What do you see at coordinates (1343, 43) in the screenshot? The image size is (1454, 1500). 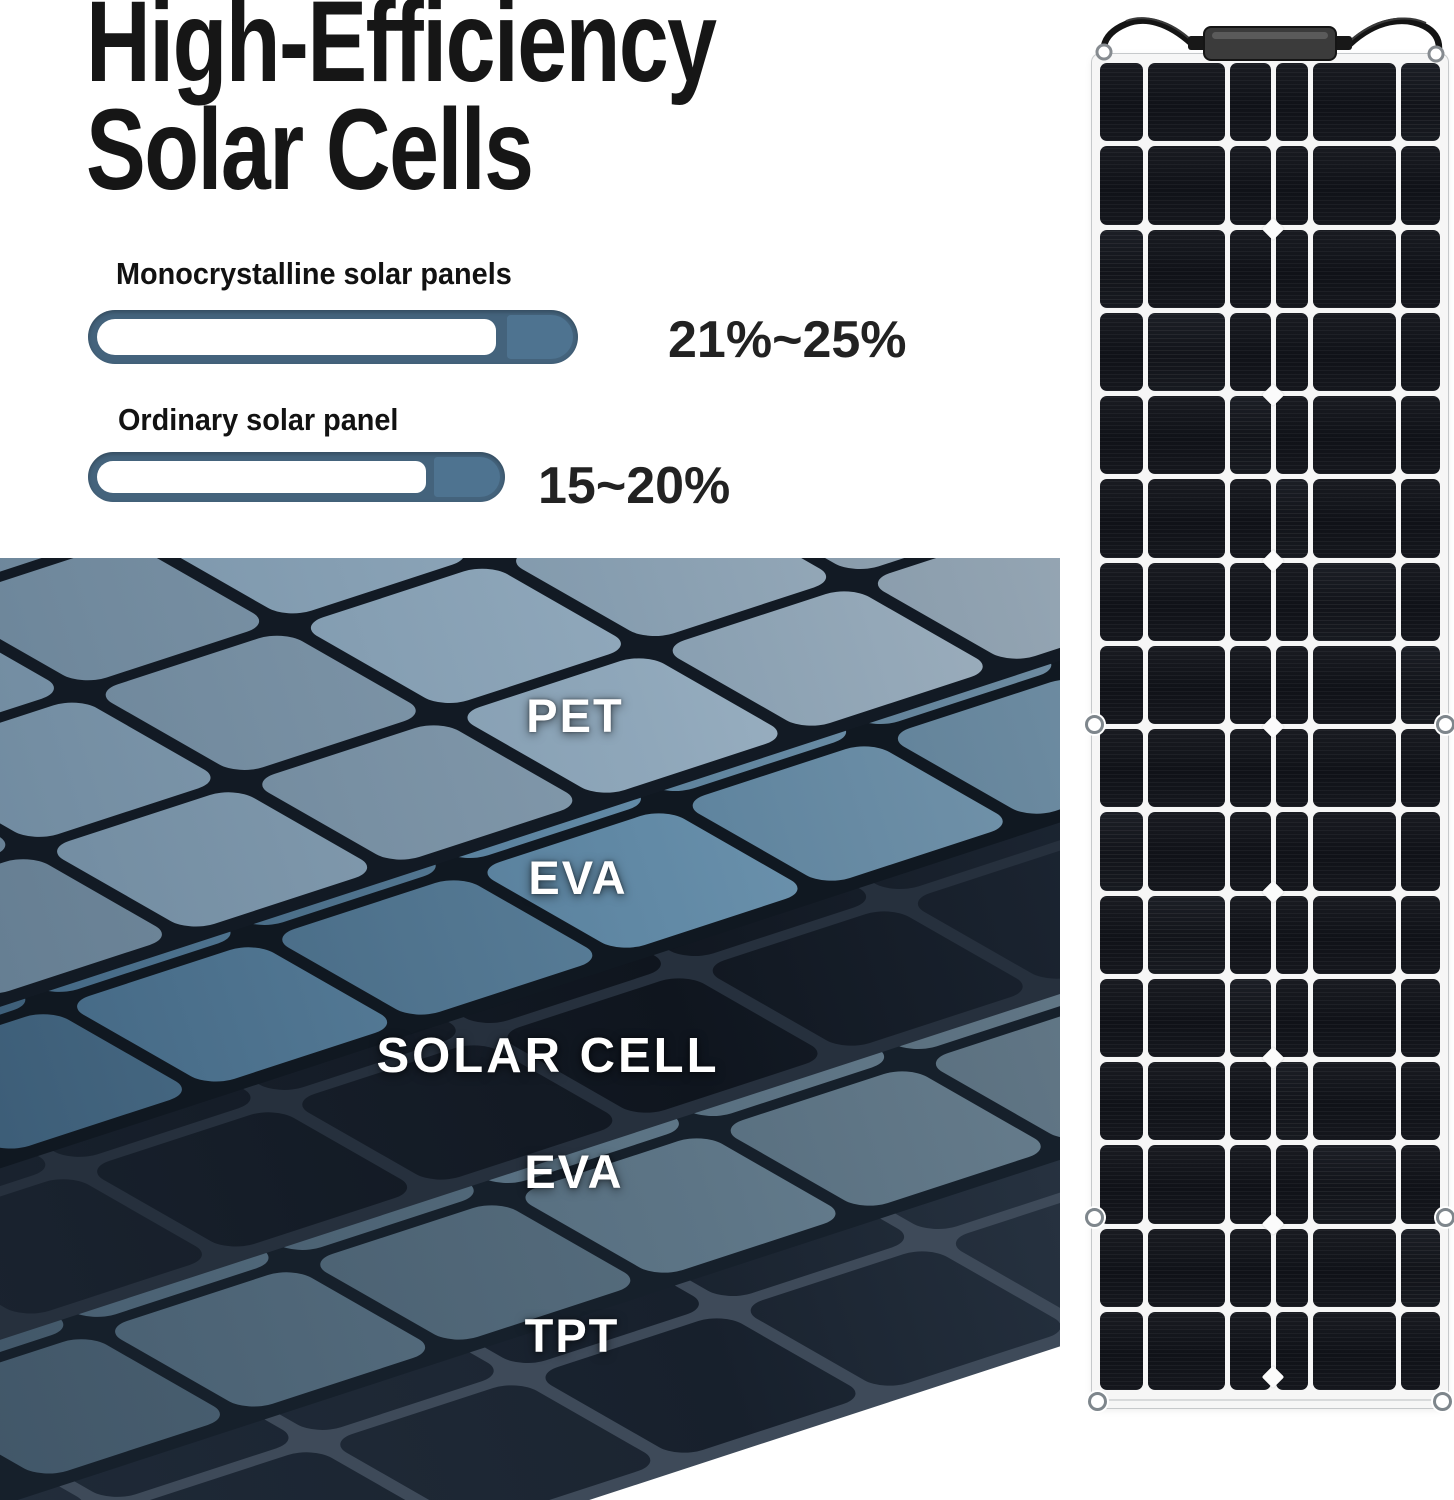 I see `junction-box-stub-right` at bounding box center [1343, 43].